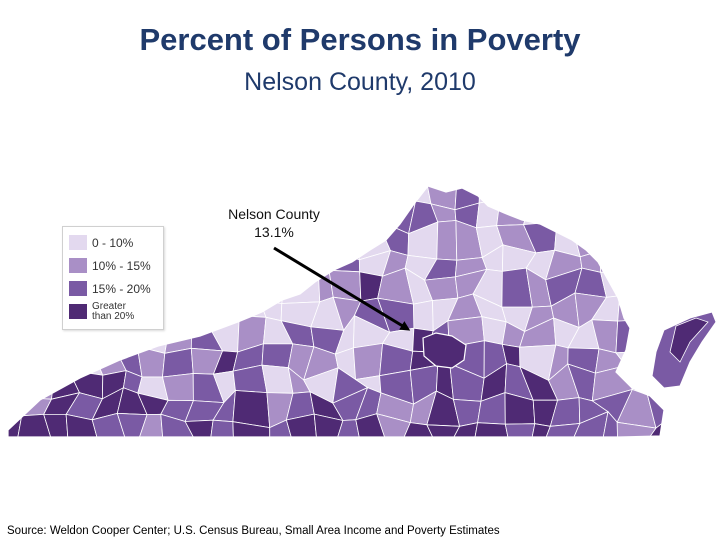  Describe the element at coordinates (342, 288) in the screenshot. I see `callout-arrow` at that location.